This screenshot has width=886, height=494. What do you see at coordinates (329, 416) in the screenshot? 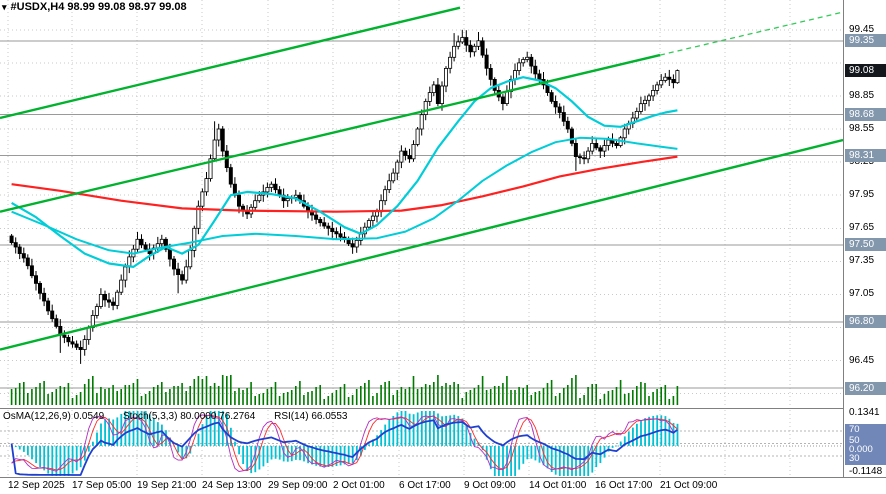
I see `rsi-value: 66.0553` at bounding box center [329, 416].